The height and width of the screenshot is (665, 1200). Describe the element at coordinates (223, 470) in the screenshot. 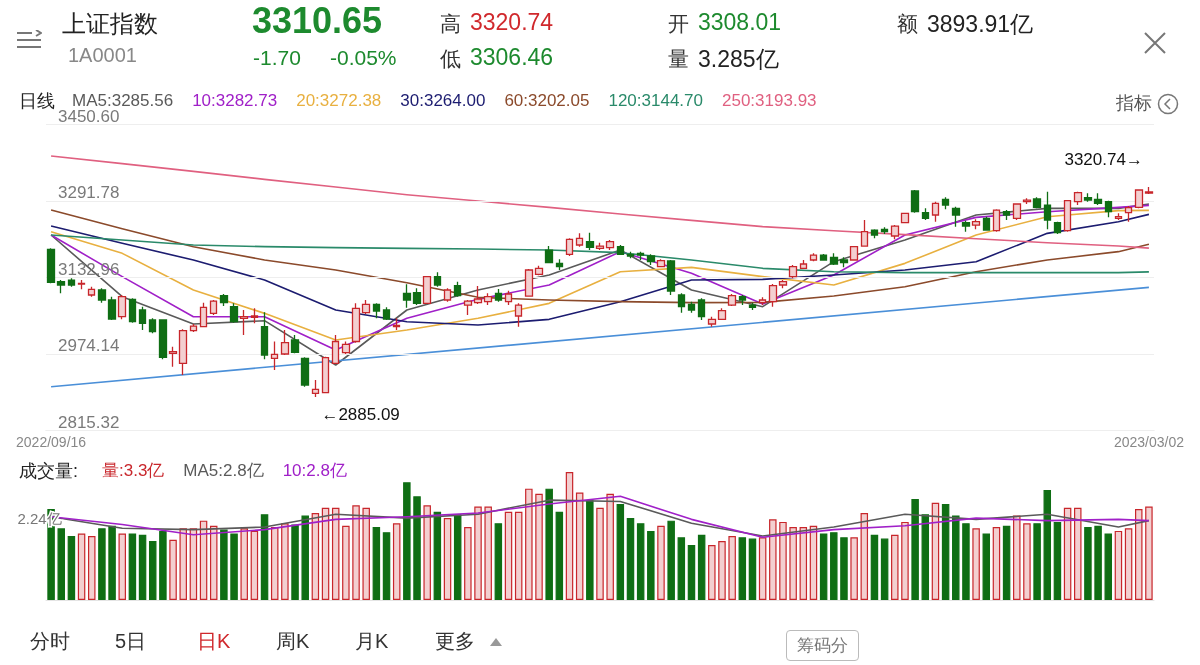

I see `text: MA5:2.8亿` at that location.